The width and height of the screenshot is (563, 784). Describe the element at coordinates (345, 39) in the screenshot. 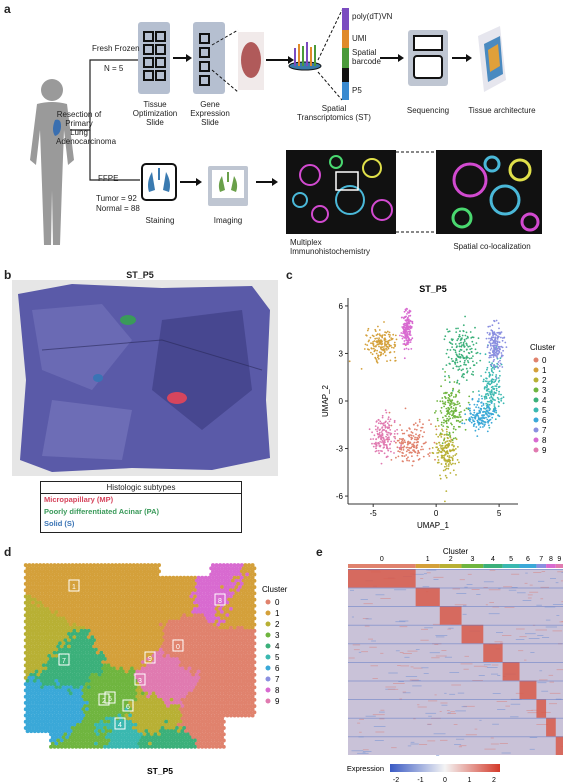

I see `barcode-umi` at that location.